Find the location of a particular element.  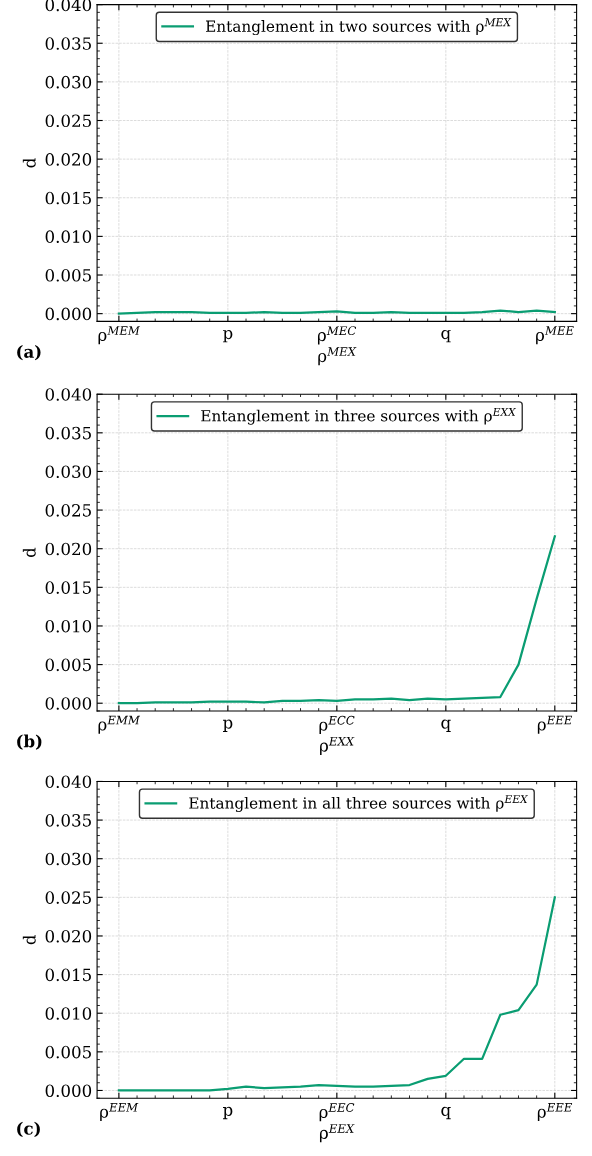

text: (b) is located at coordinates (29, 742).